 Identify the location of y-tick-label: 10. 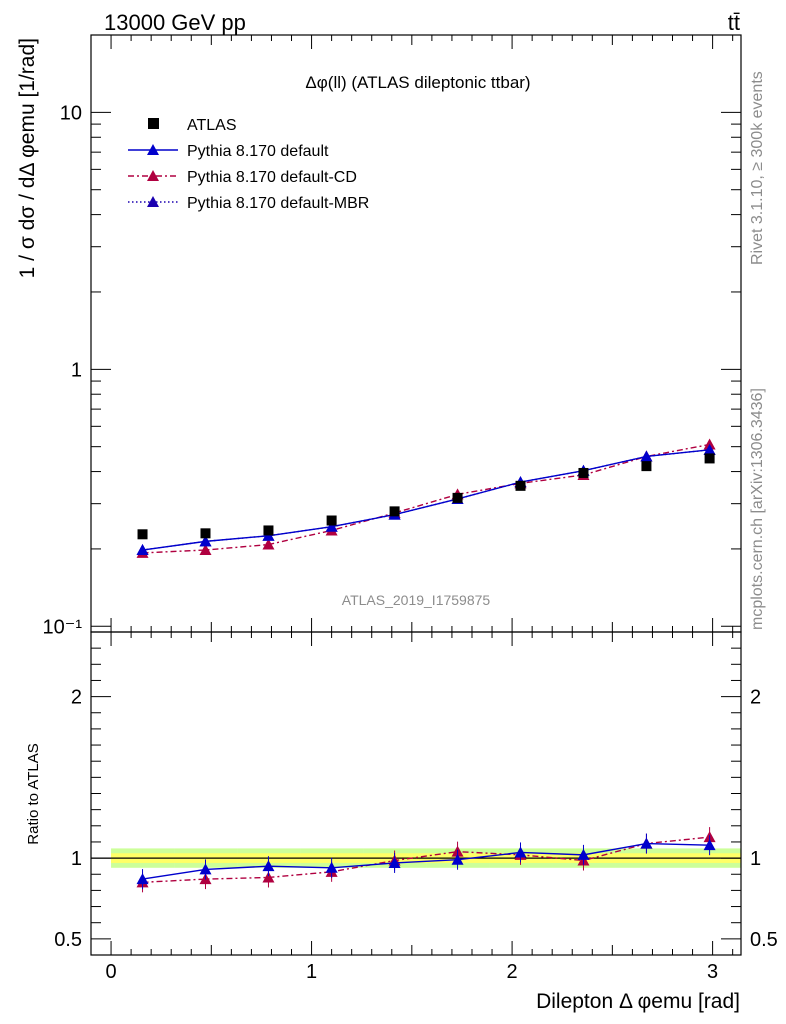
(71, 113).